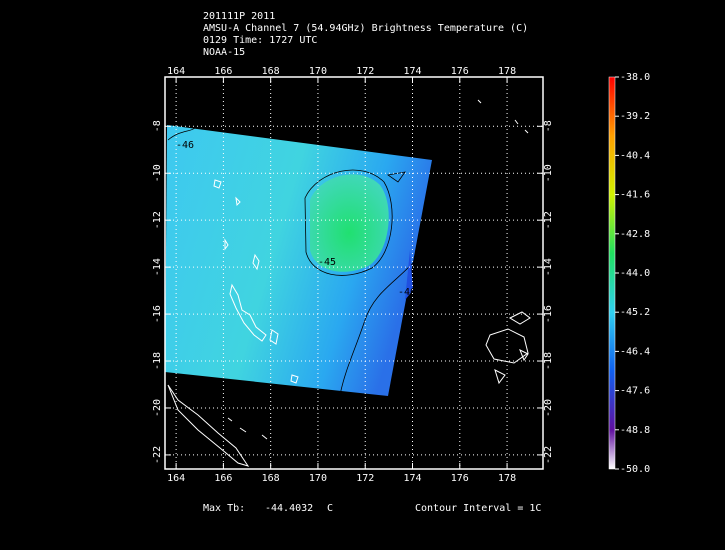  Describe the element at coordinates (635, 273) in the screenshot. I see `colorbar-label: -44.0` at that location.